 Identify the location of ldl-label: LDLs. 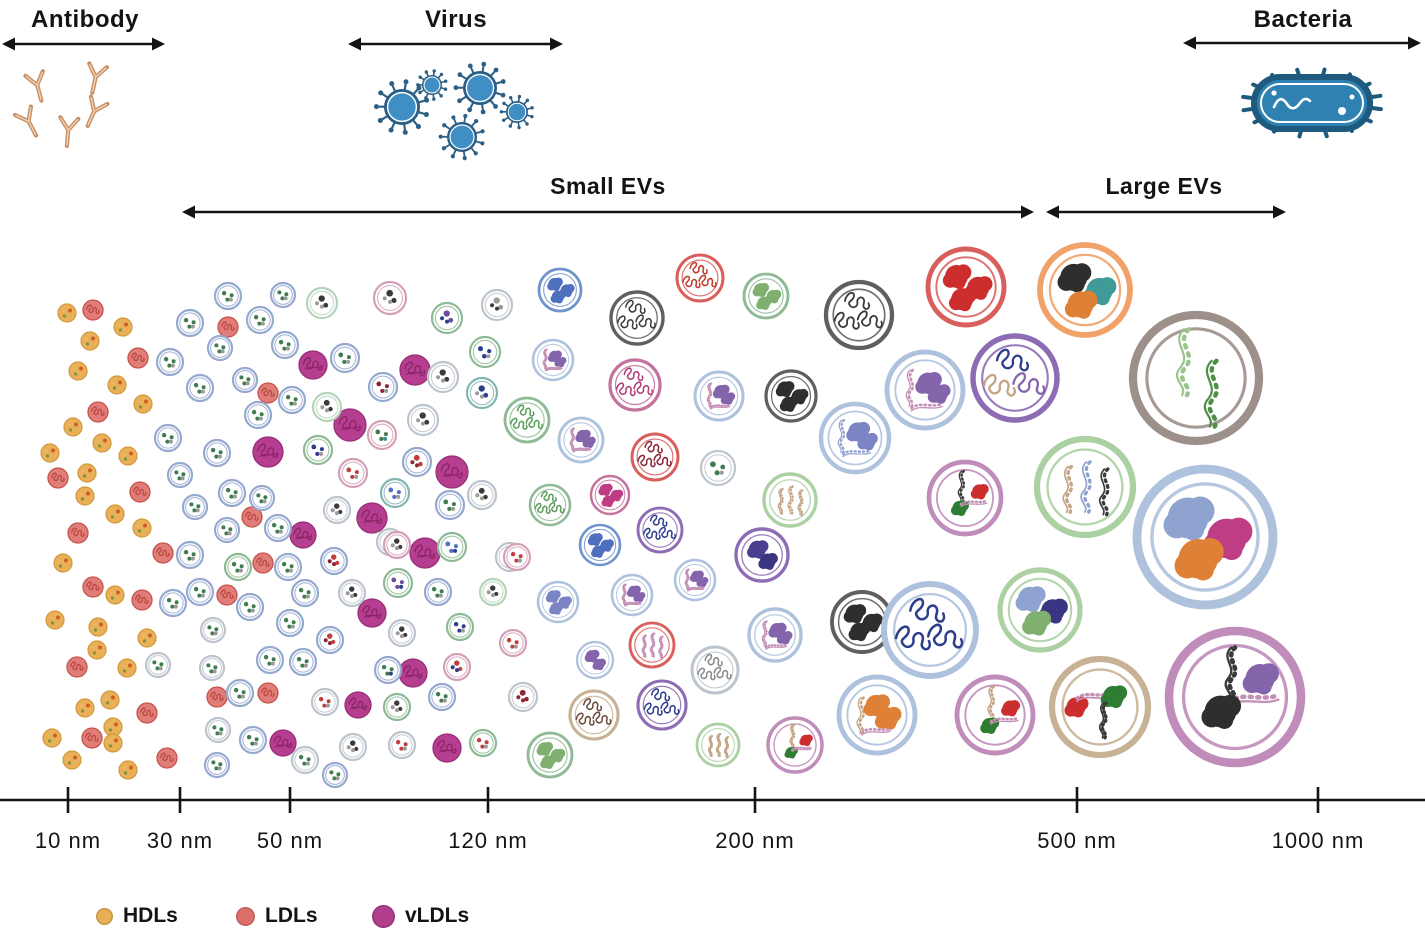
(291, 915).